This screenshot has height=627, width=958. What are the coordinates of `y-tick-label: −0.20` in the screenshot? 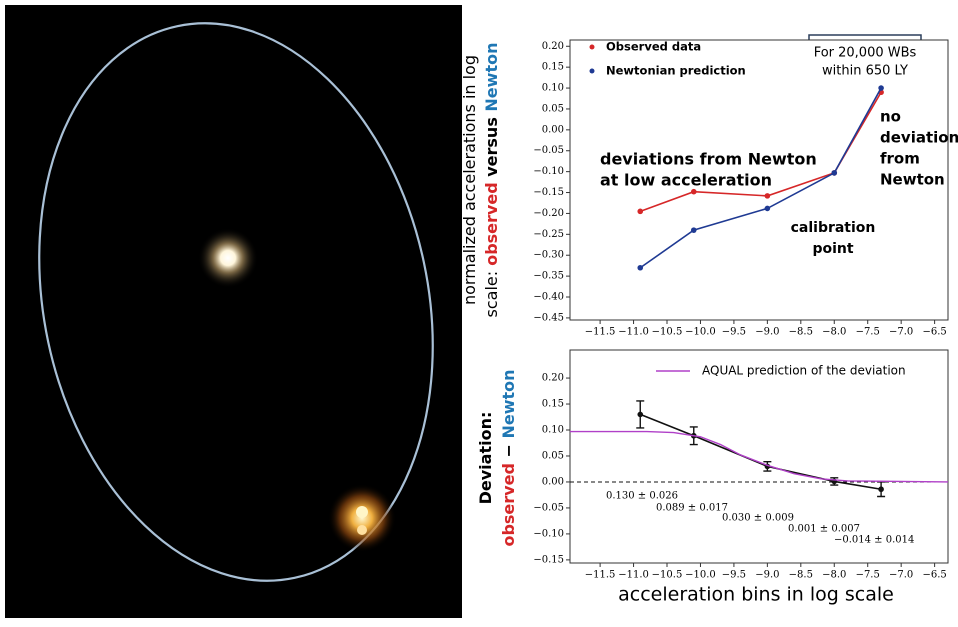 It's located at (548, 213).